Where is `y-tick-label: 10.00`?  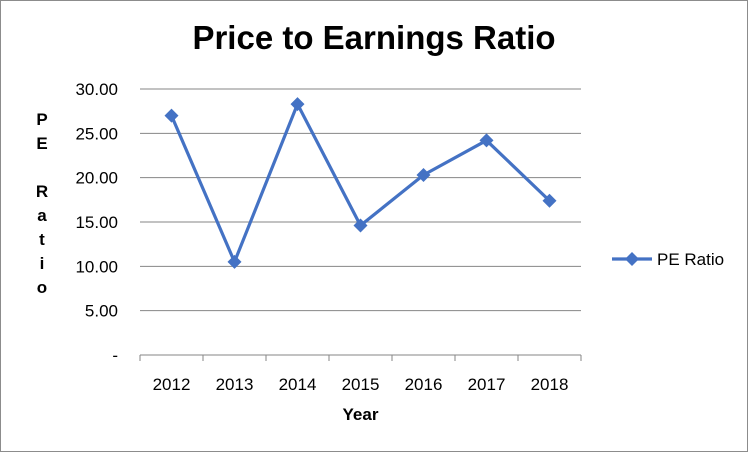
y-tick-label: 10.00 is located at coordinates (96, 266).